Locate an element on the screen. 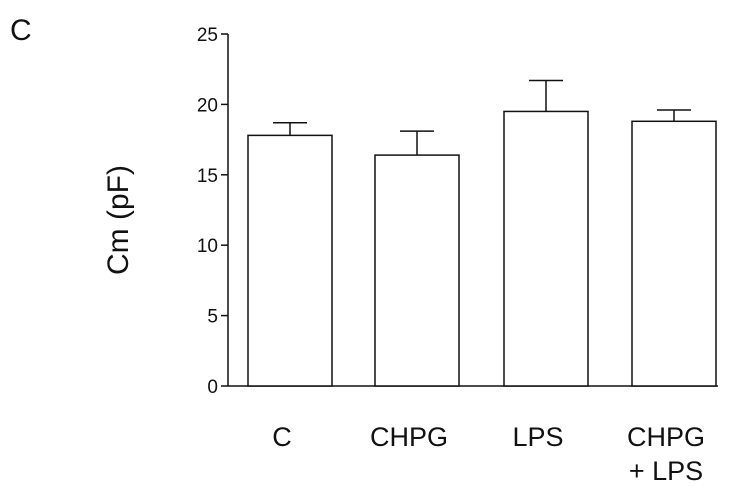 This screenshot has height=501, width=731. x-tick-labels: C CHPG LPS CHPG + LPS is located at coordinates (488, 454).